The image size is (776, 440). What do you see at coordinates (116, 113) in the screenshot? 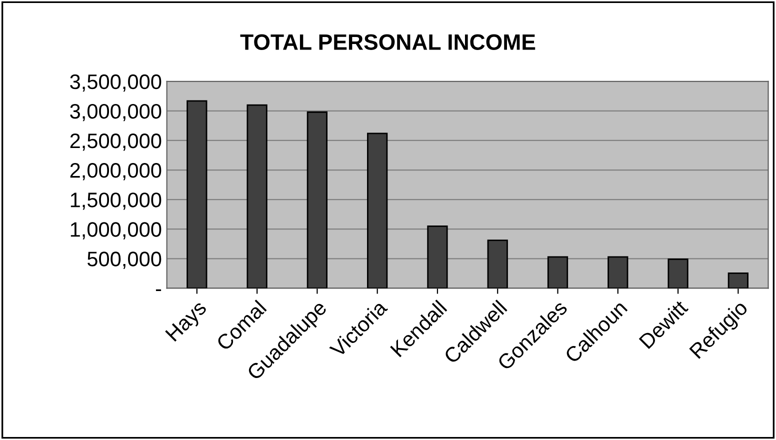
I see `y-tick-label: 3,000,000` at bounding box center [116, 113].